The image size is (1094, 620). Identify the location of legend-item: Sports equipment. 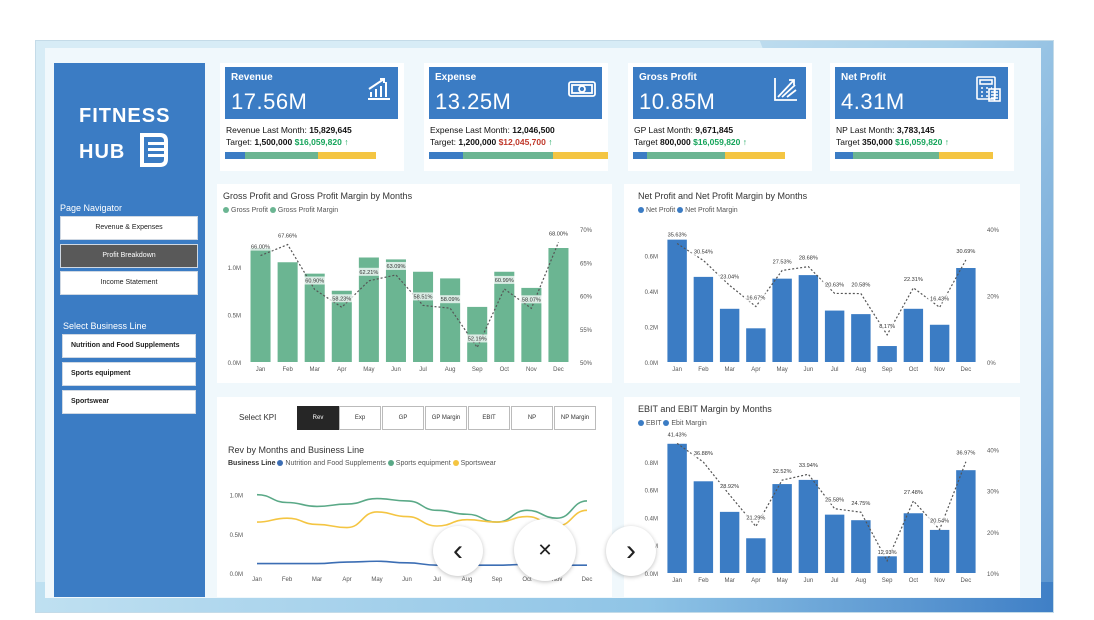
(423, 463).